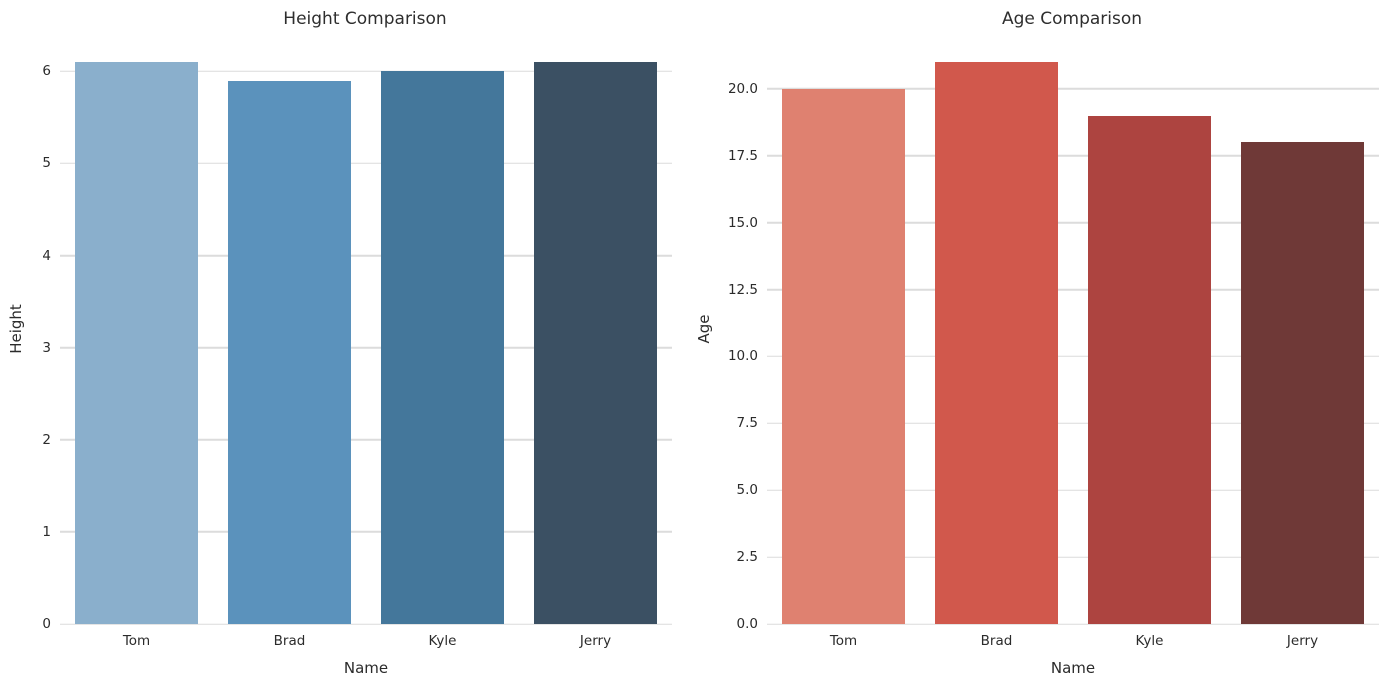  I want to click on y-tick-label: 2.5, so click(747, 557).